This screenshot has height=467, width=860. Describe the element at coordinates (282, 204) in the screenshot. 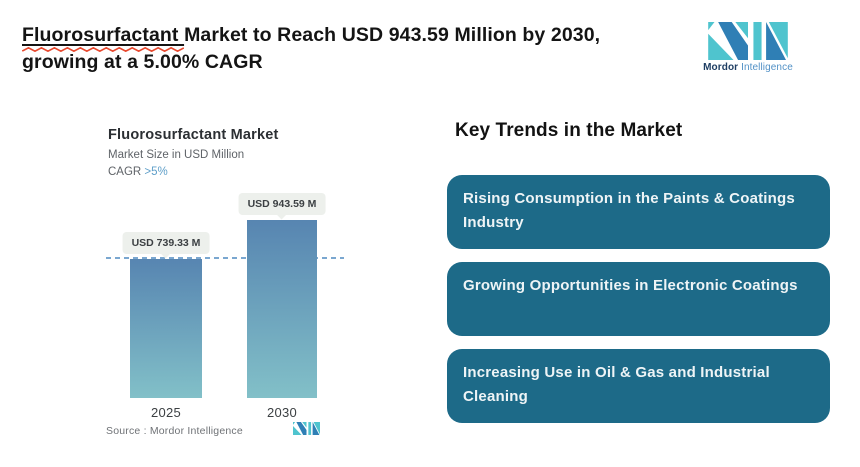

I see `bar-value-label-2030: USD 943.59 M` at that location.